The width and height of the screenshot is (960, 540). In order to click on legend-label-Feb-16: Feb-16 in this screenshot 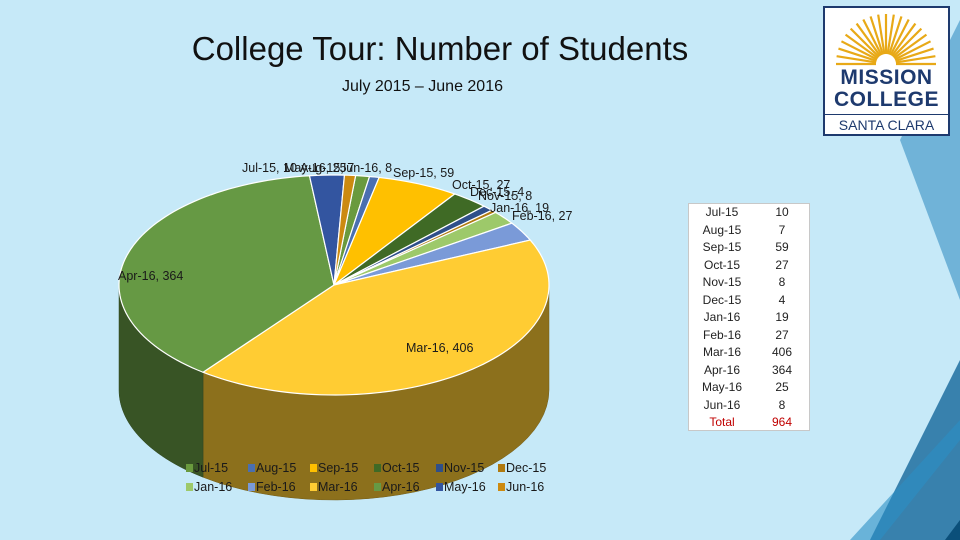, I will do `click(276, 487)`.